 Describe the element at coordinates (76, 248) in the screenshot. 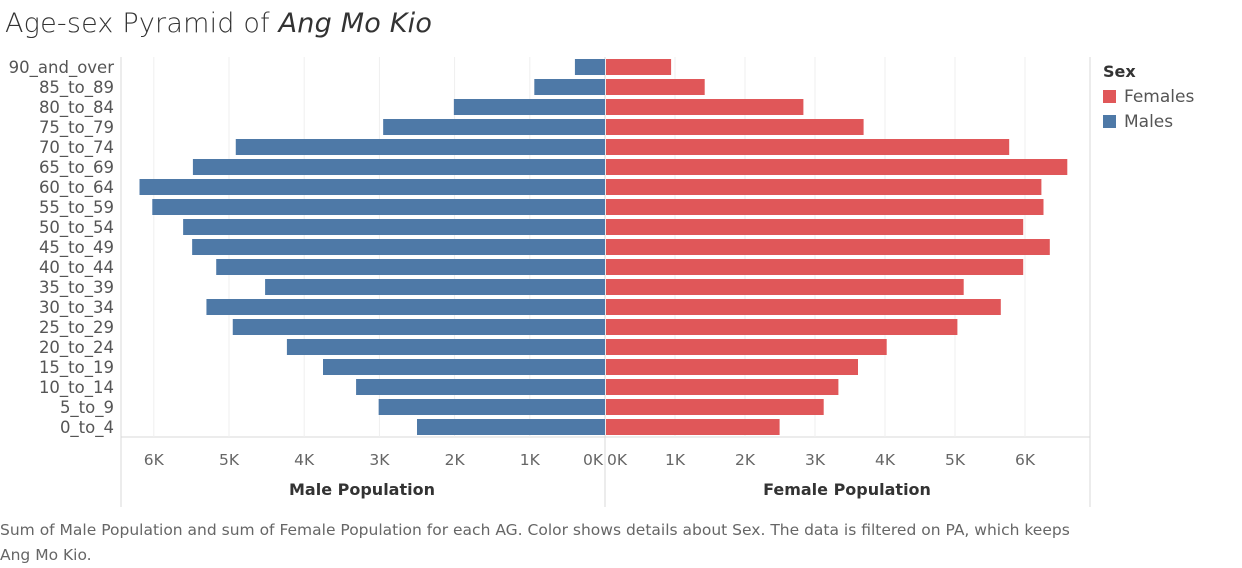

I see `category-label: 45_to_49` at that location.